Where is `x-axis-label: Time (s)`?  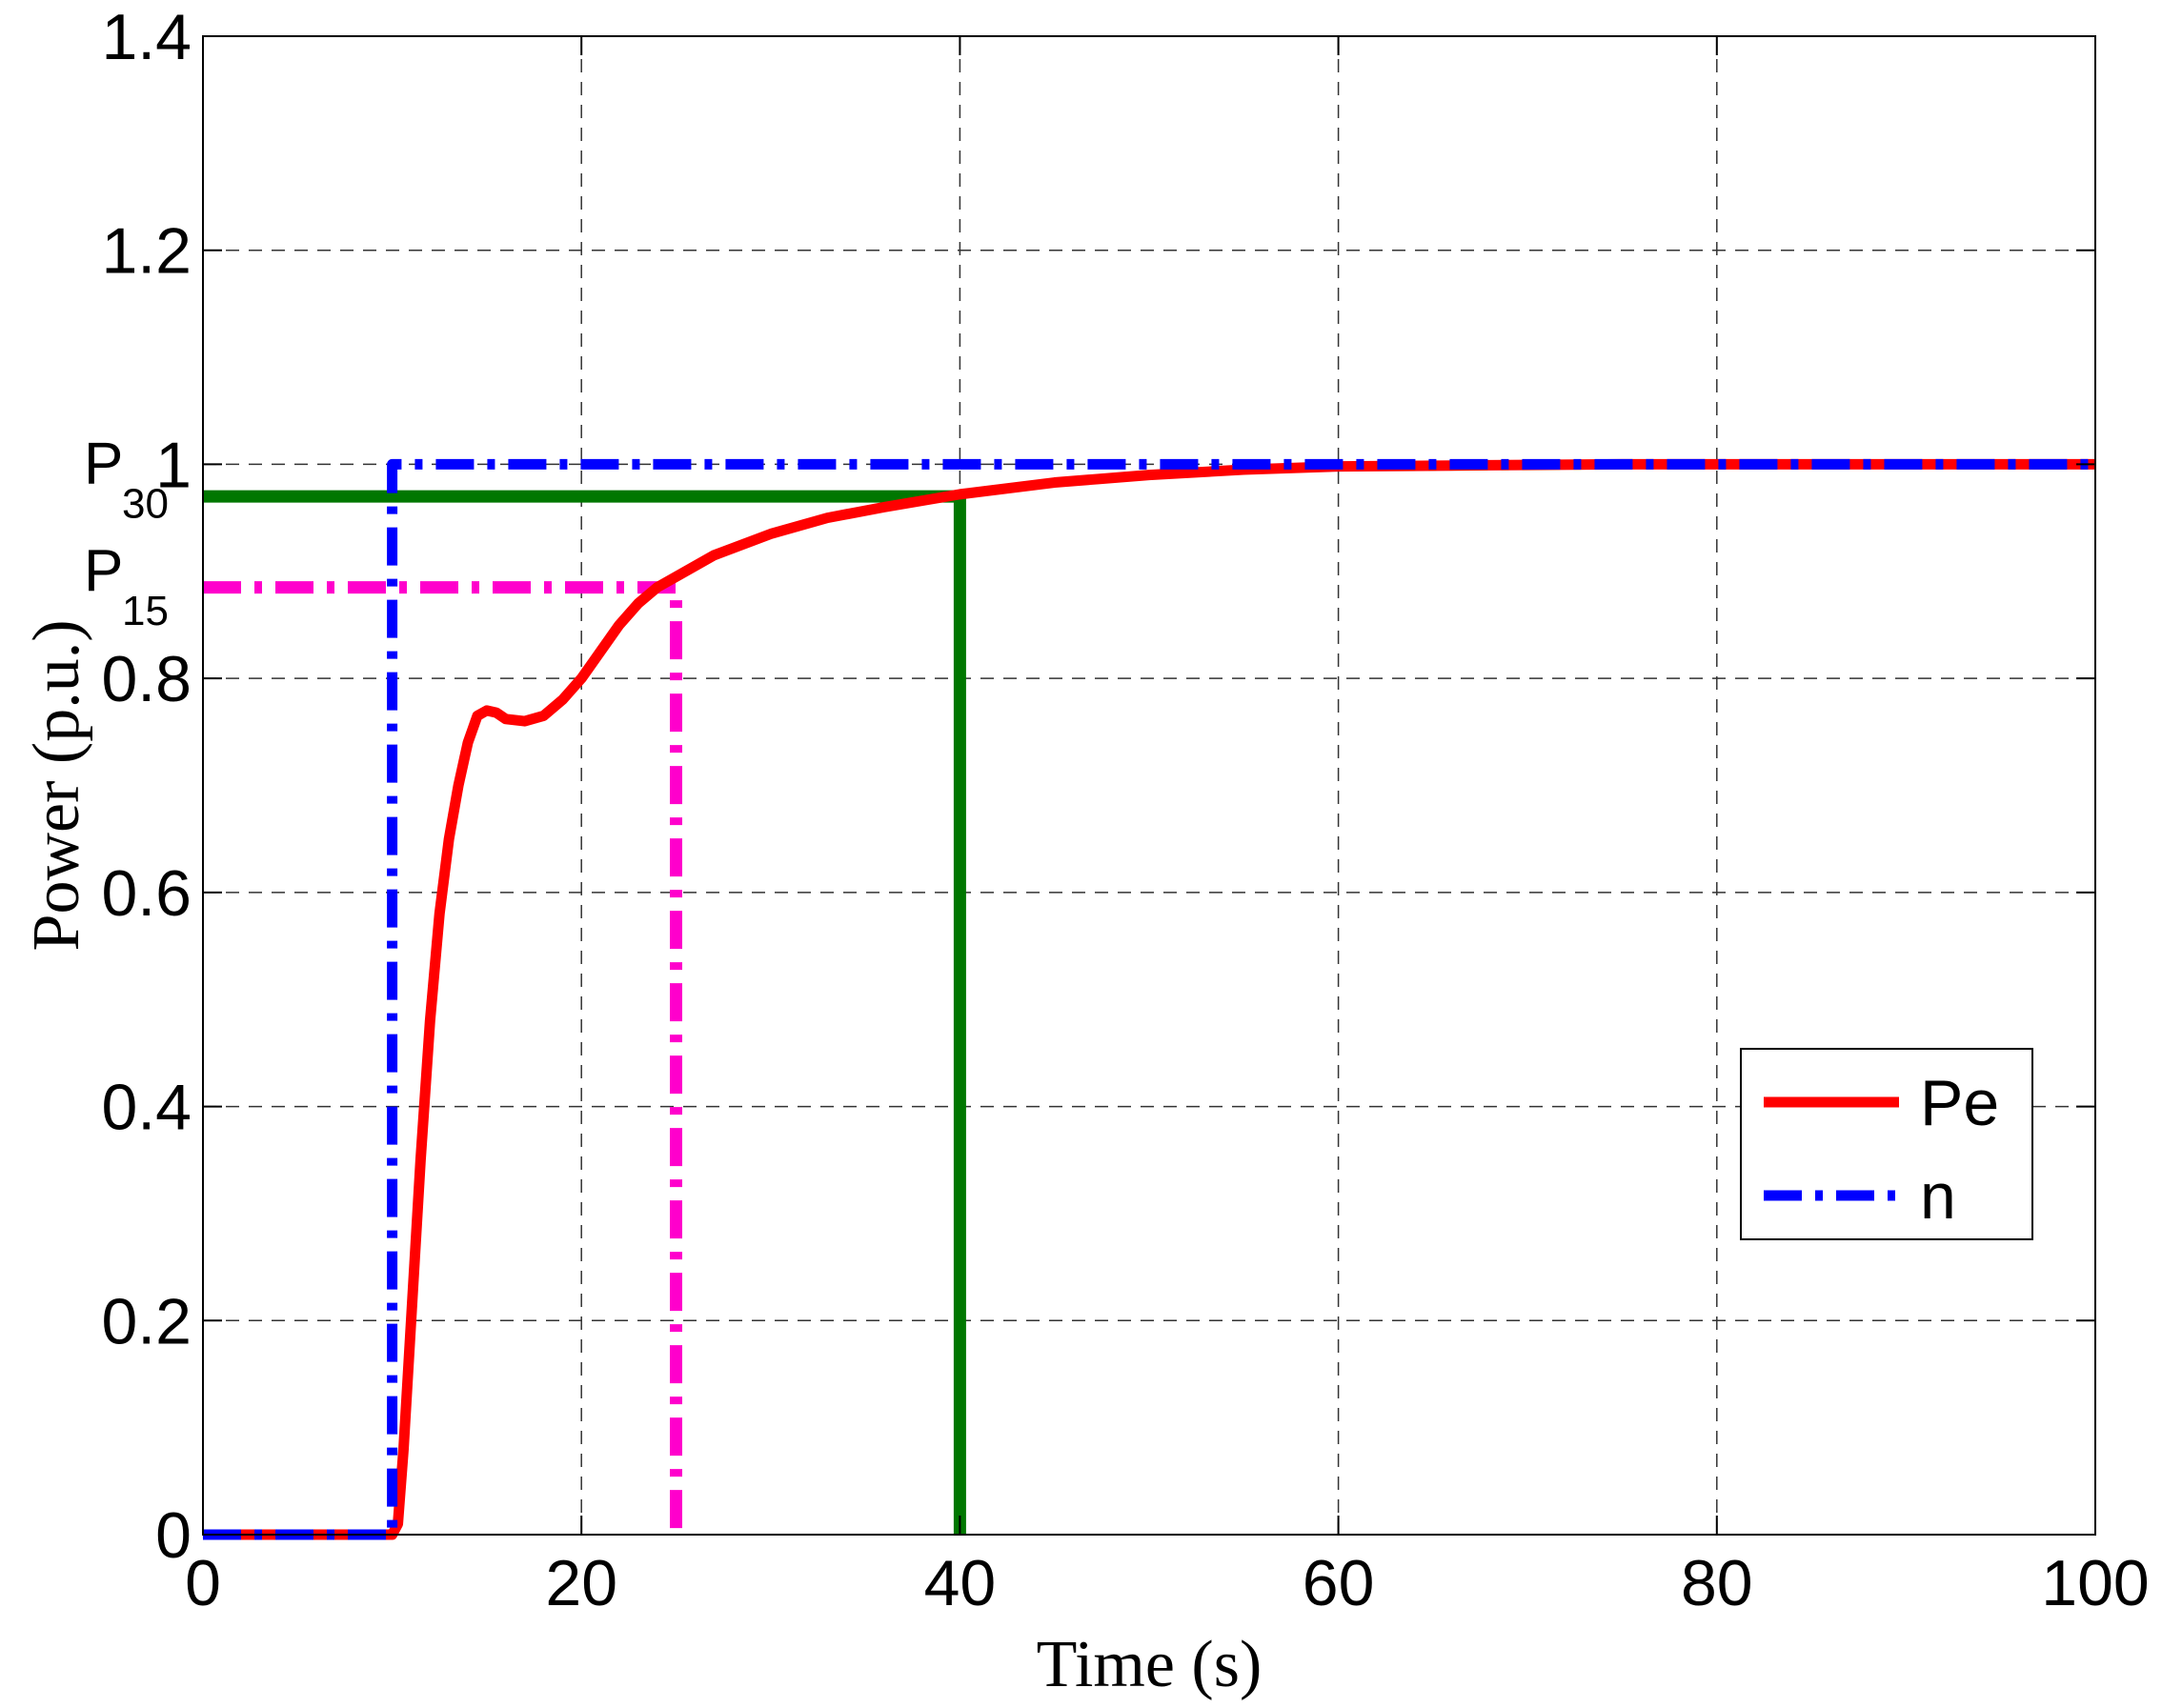
x-axis-label: Time (s) is located at coordinates (1150, 1665).